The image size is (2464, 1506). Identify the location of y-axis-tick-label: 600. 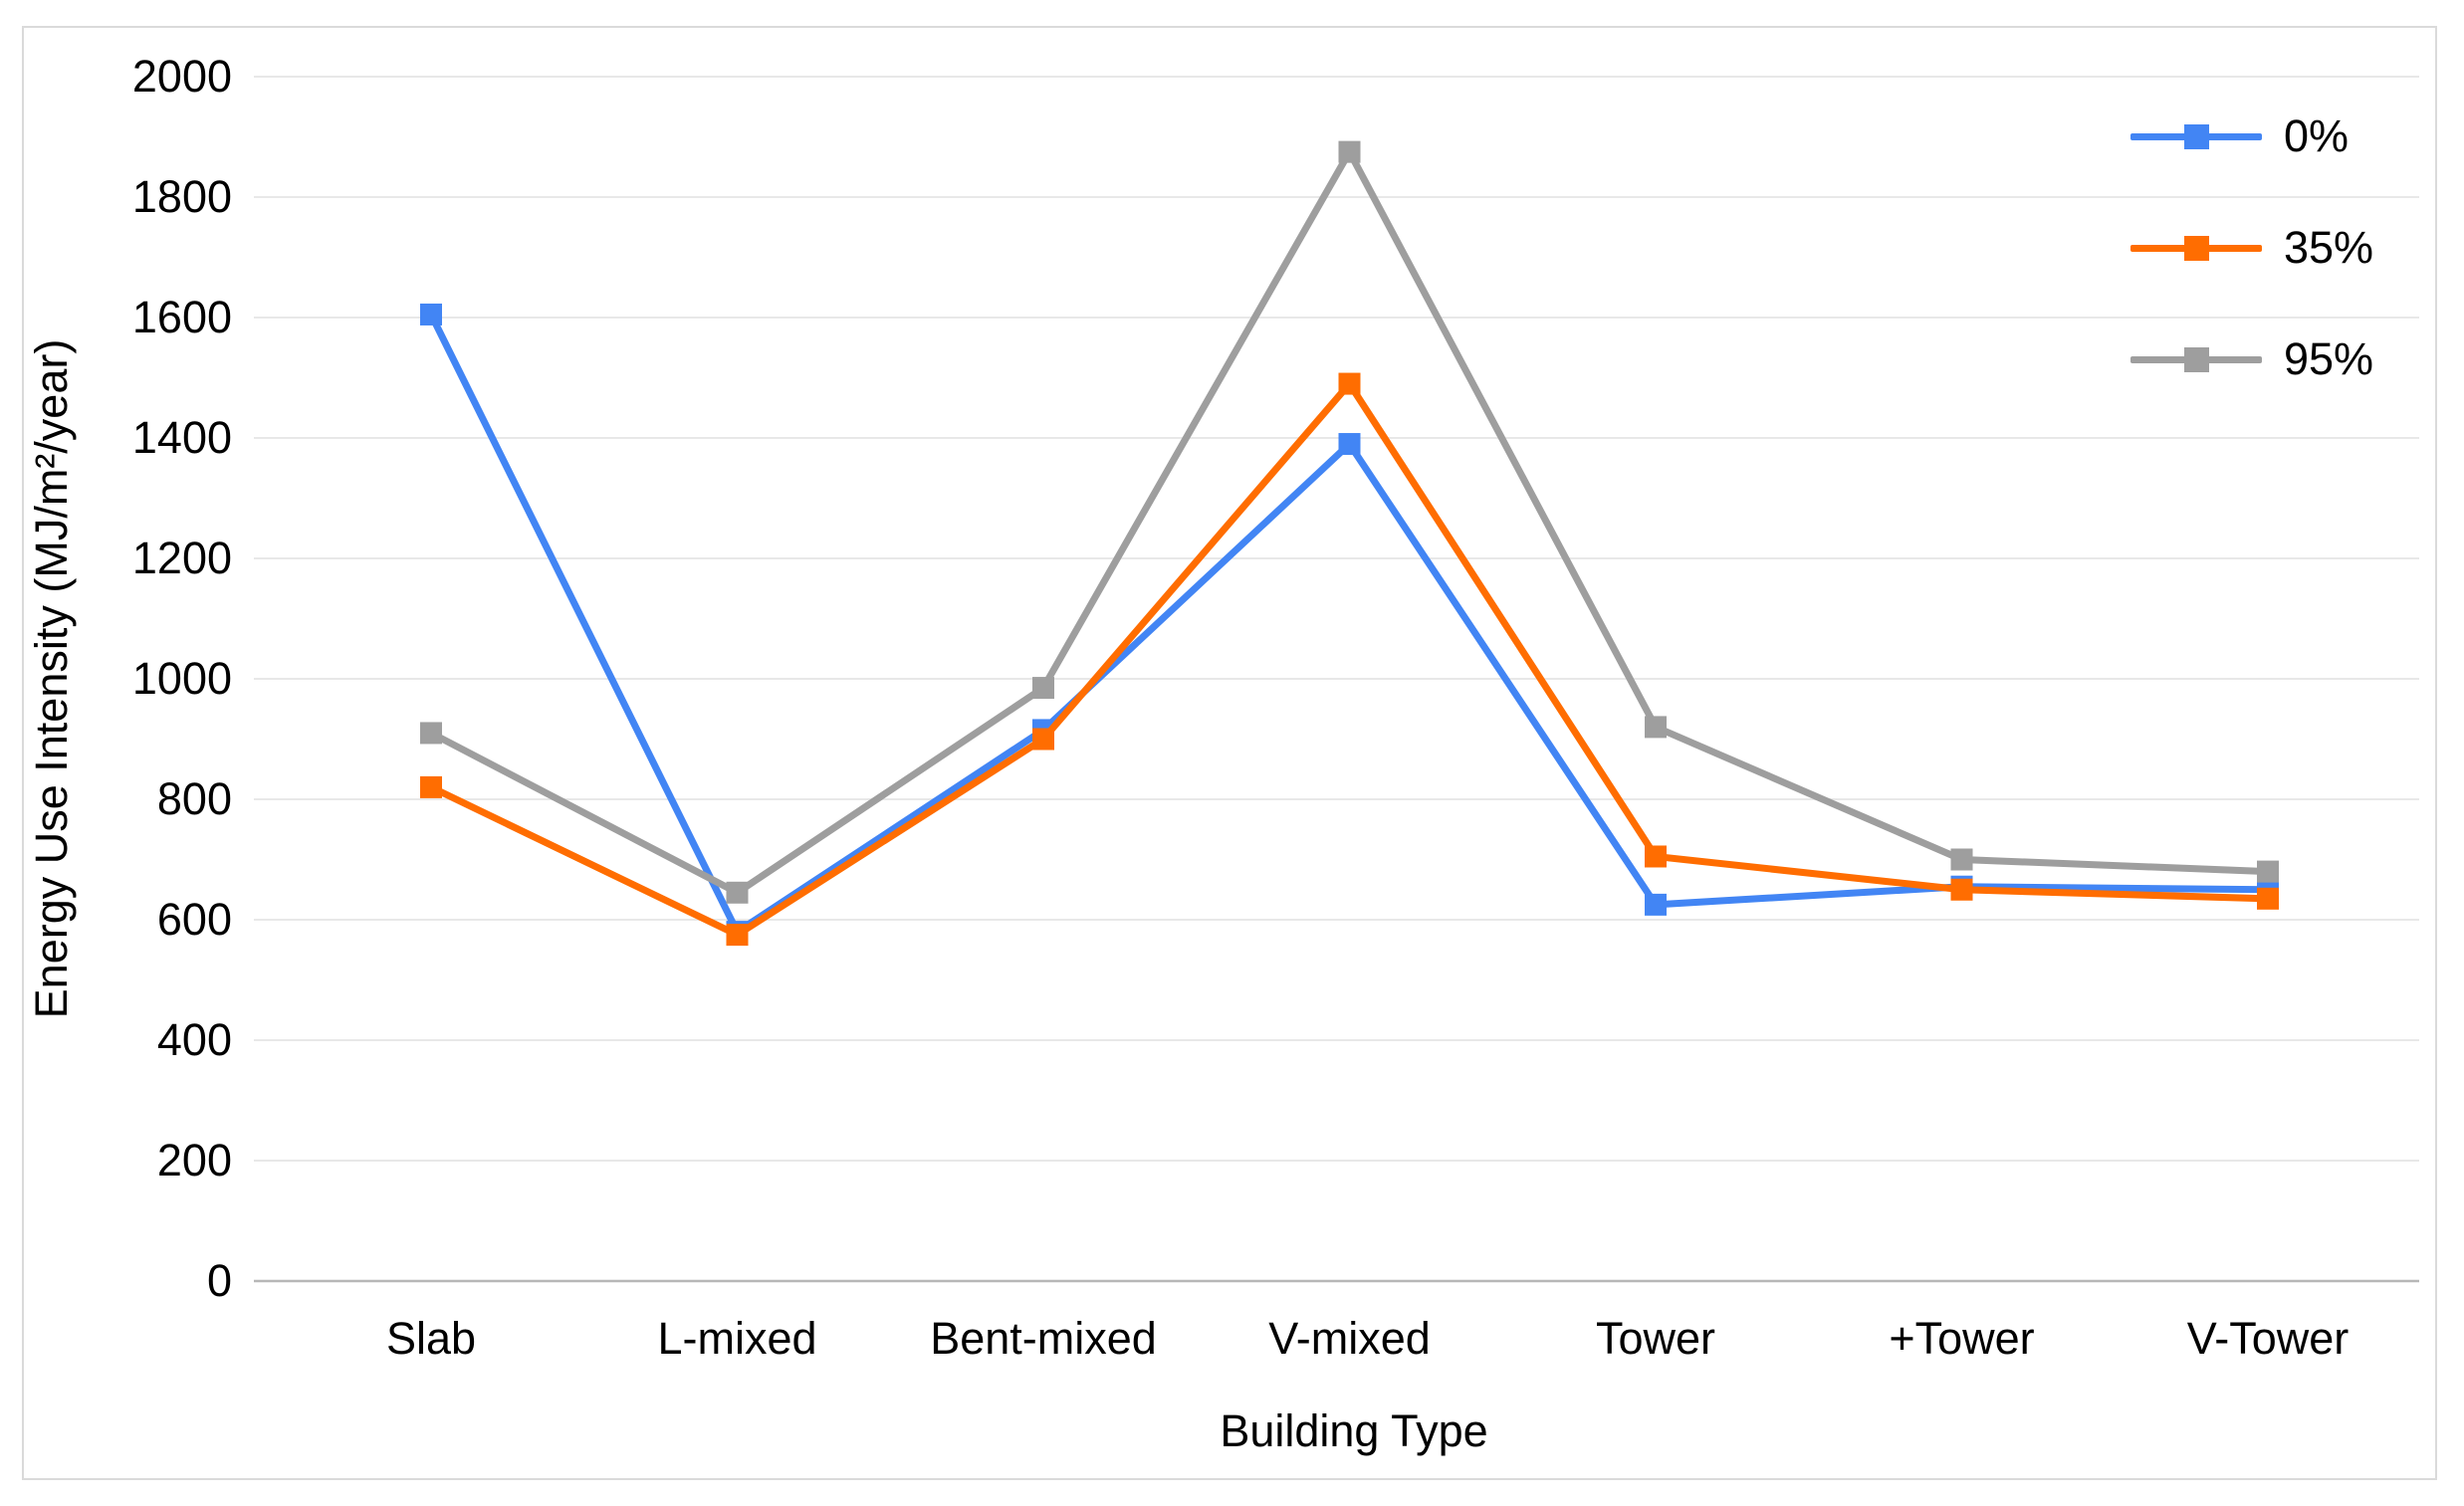
(194, 919).